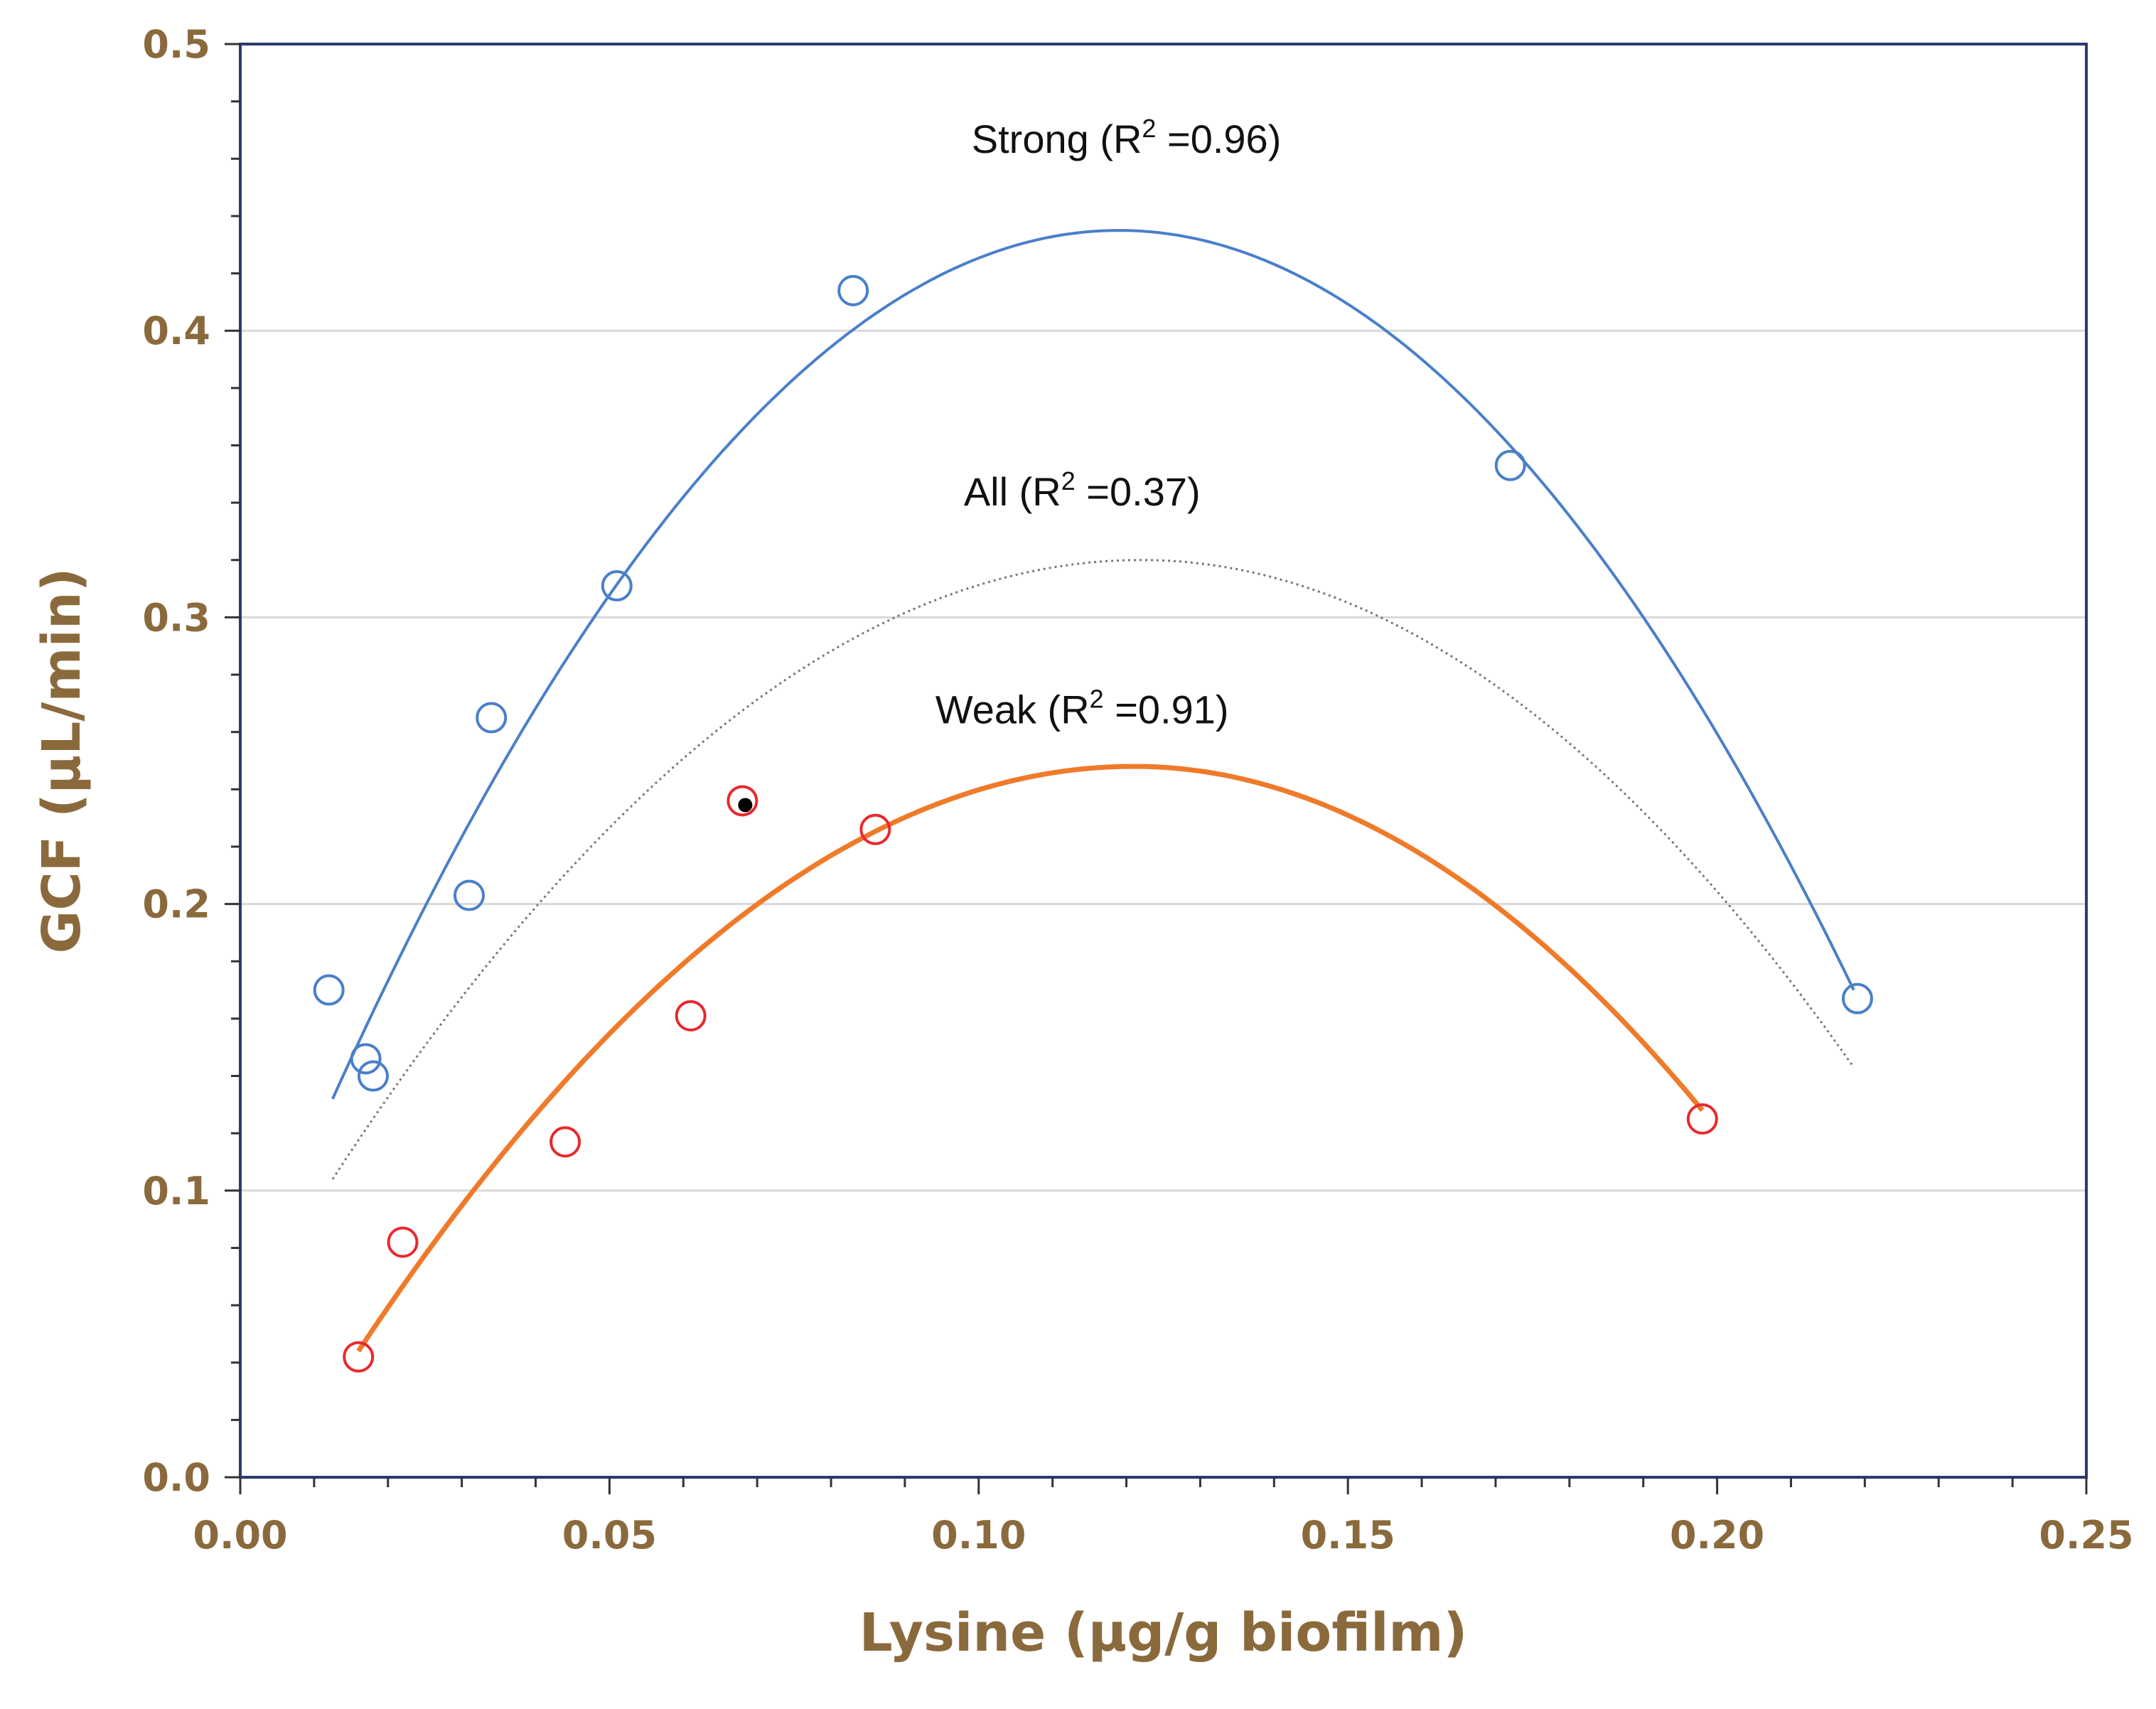 This screenshot has height=1709, width=2156. What do you see at coordinates (176, 617) in the screenshot?
I see `y-tick-label-3: 0.3` at bounding box center [176, 617].